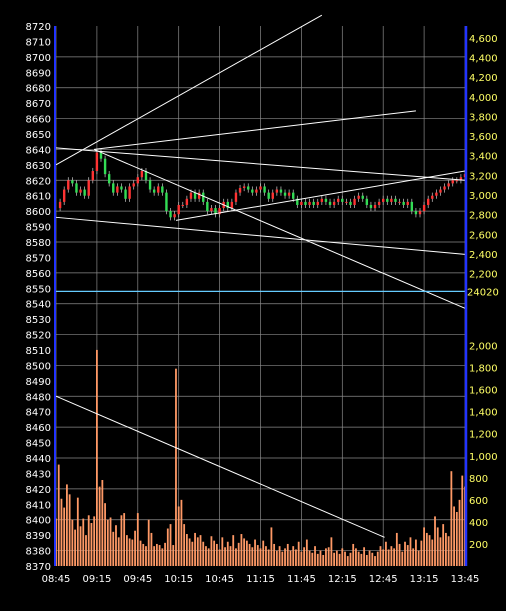 This screenshot has height=611, width=506. I want to click on trend-line, so click(260, 164).